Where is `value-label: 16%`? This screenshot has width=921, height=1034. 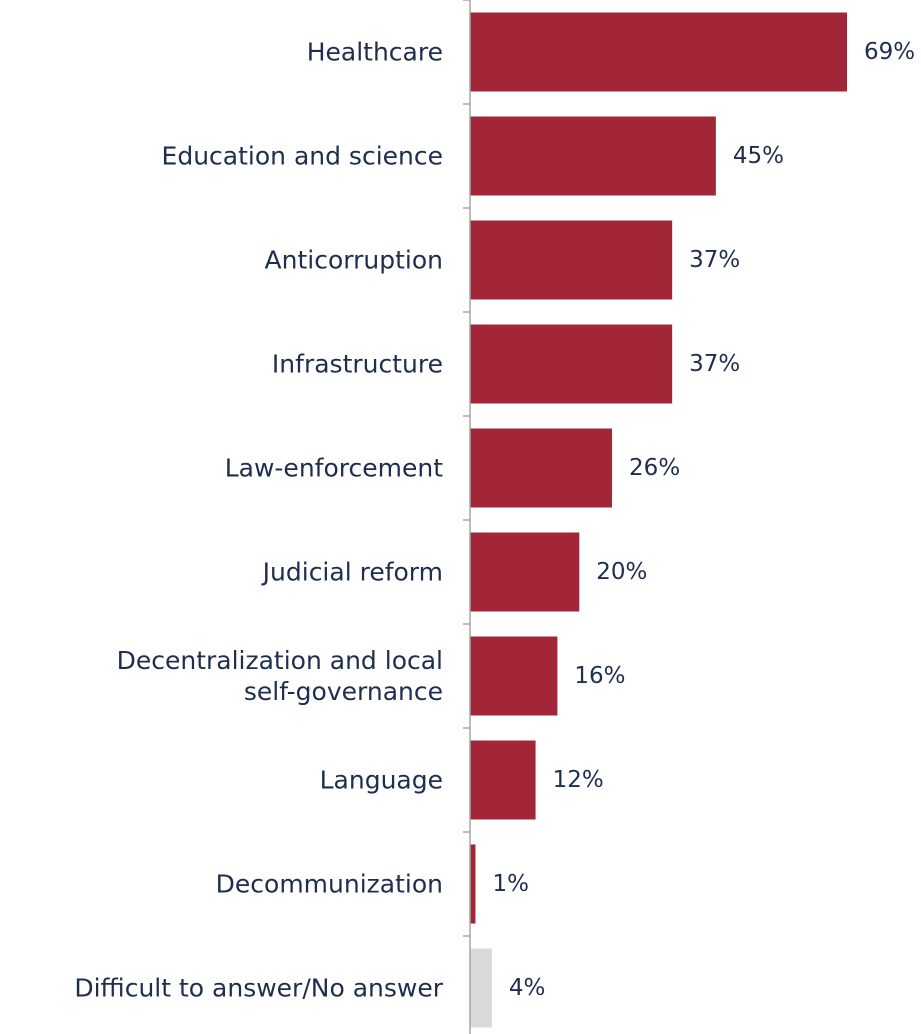
value-label: 16% is located at coordinates (599, 676).